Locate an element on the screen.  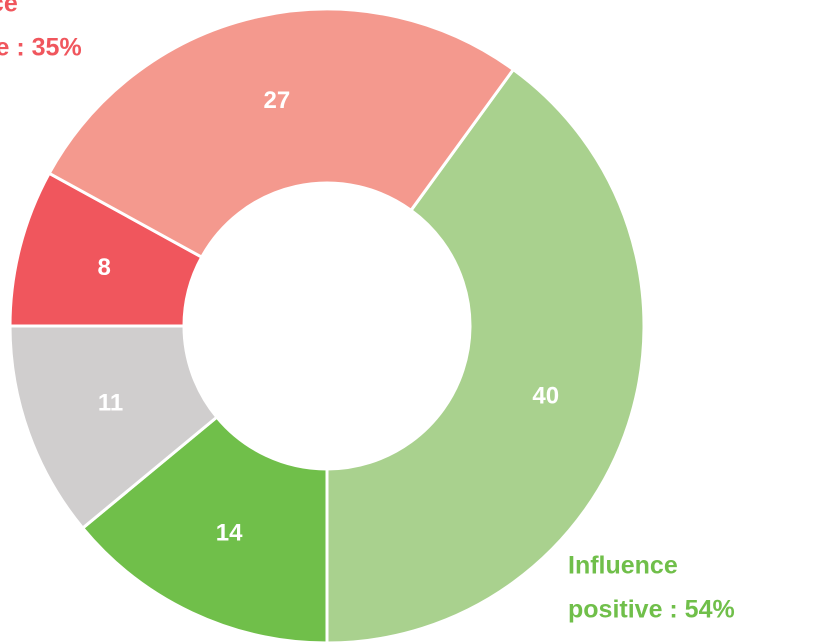
data-label: 14 is located at coordinates (229, 532).